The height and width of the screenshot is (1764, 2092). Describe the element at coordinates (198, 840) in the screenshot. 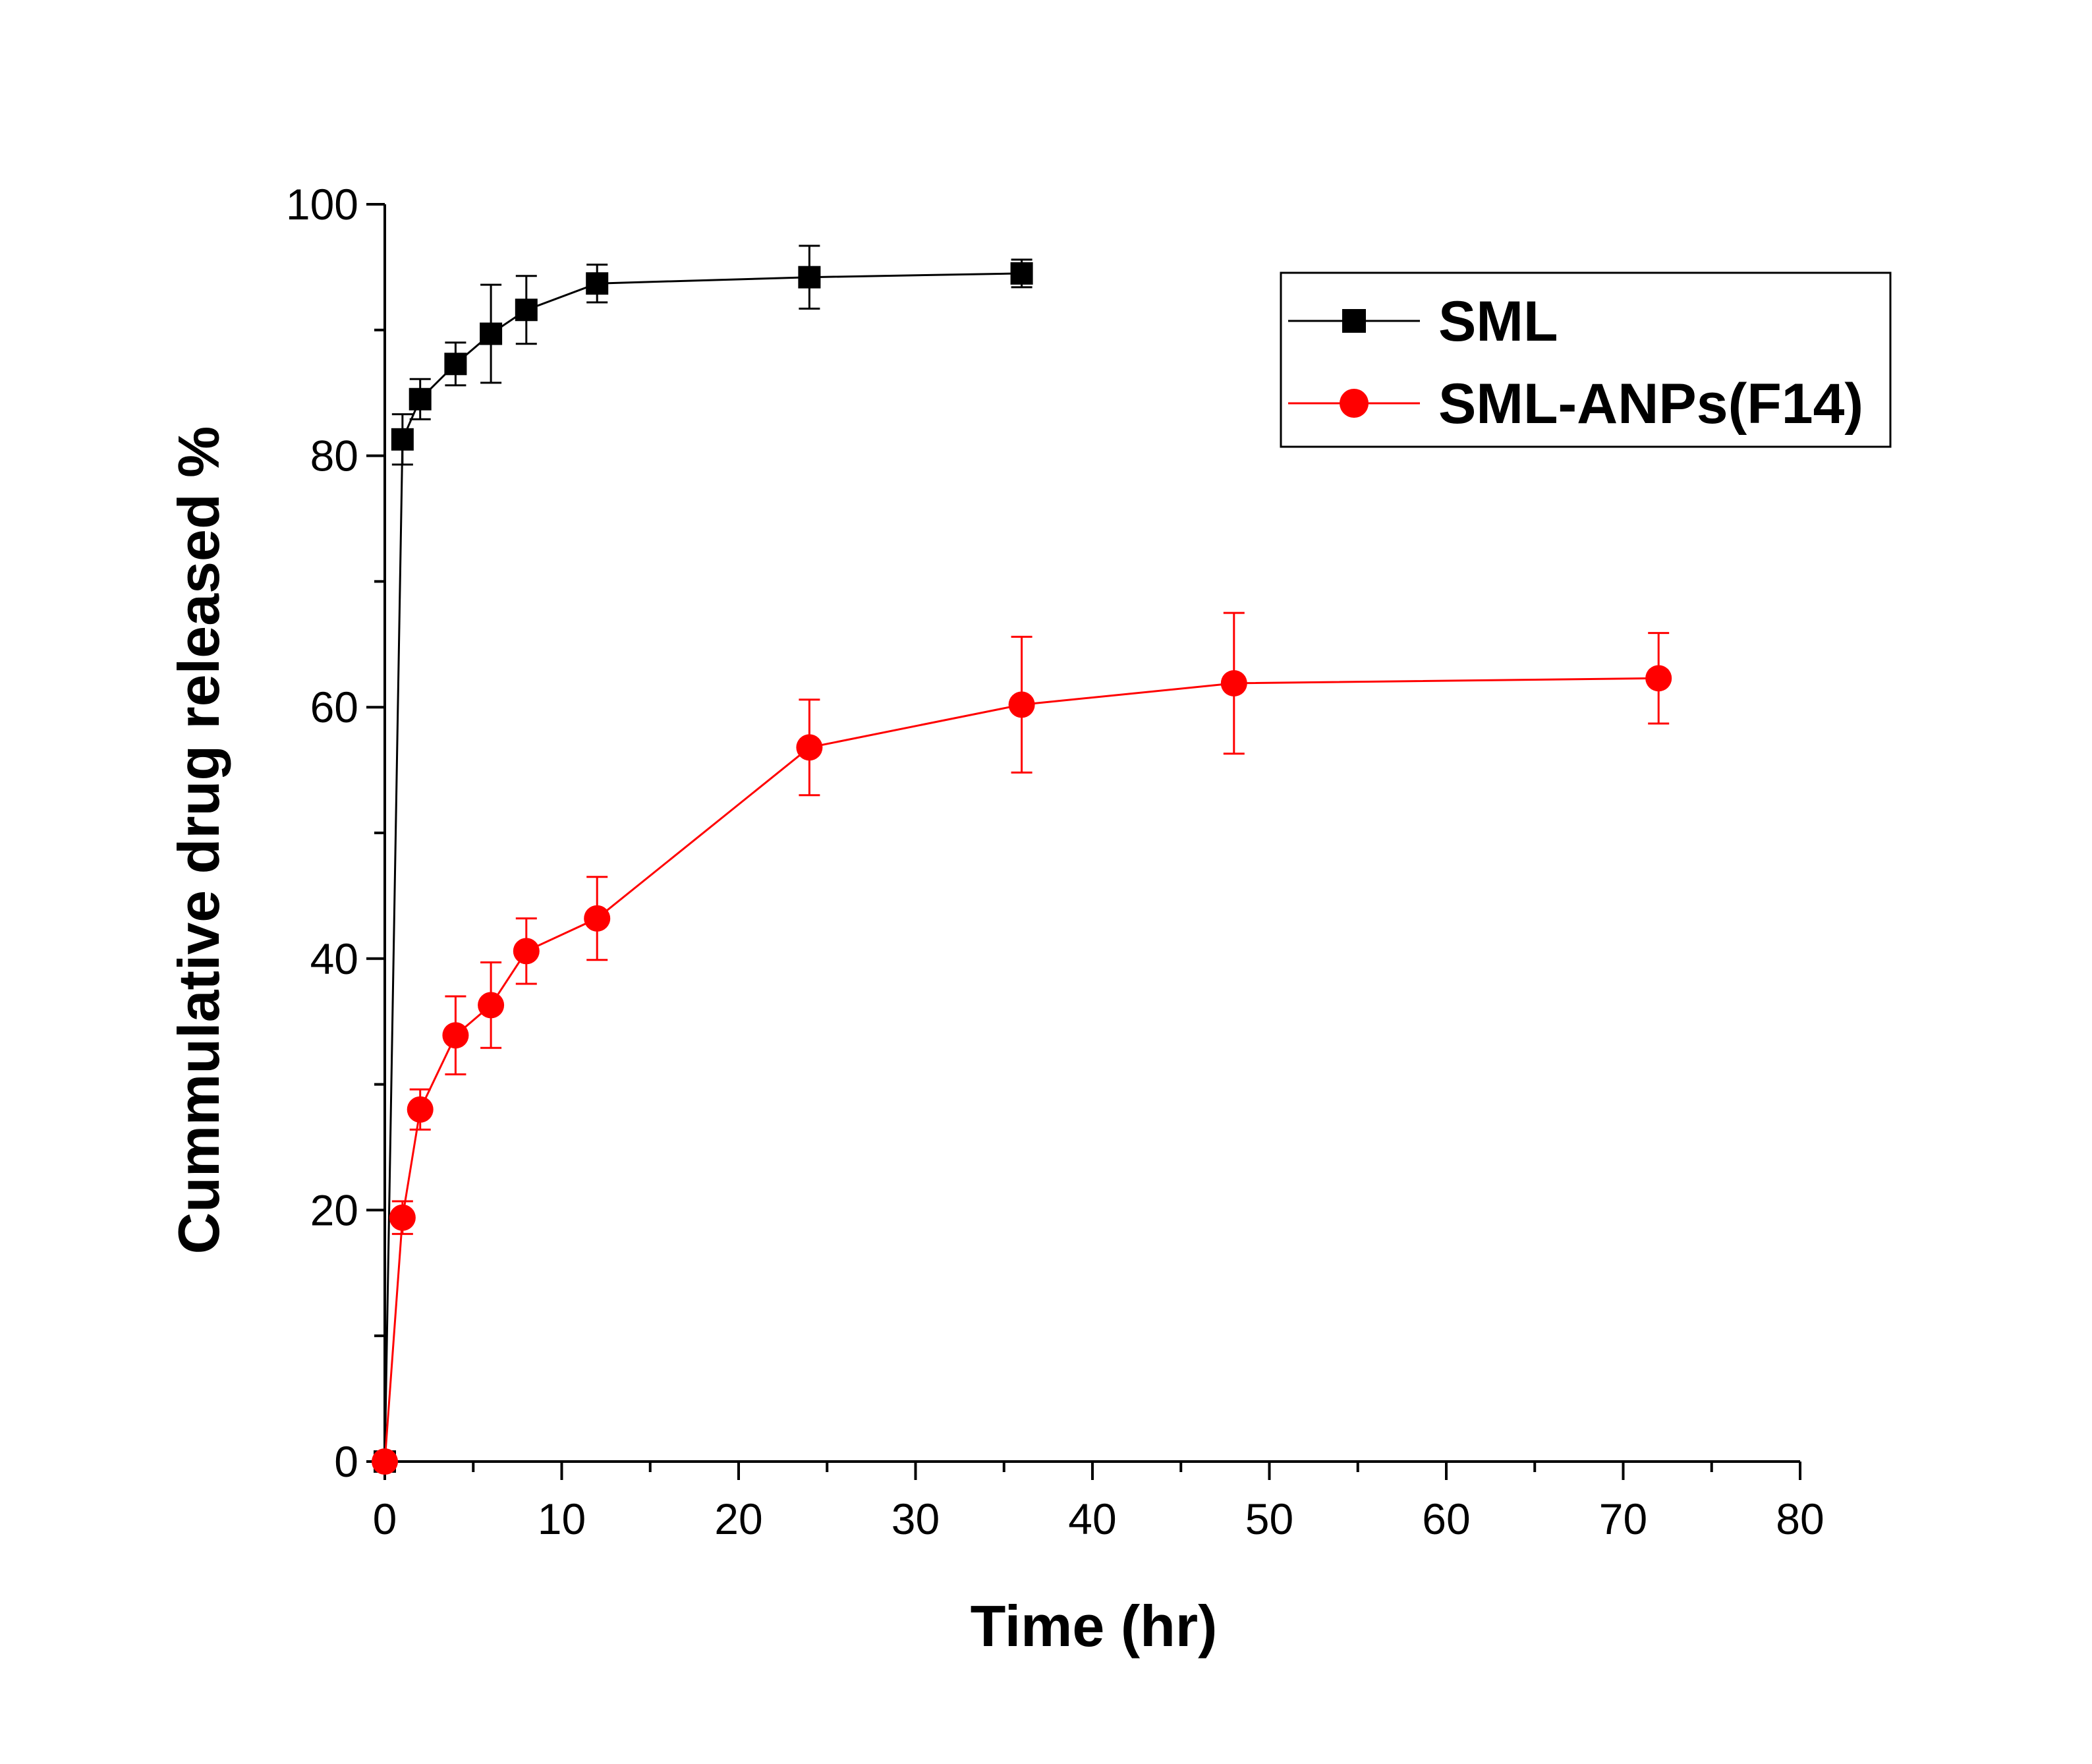

I see `y-axis-title: Cummulative drug released %` at that location.